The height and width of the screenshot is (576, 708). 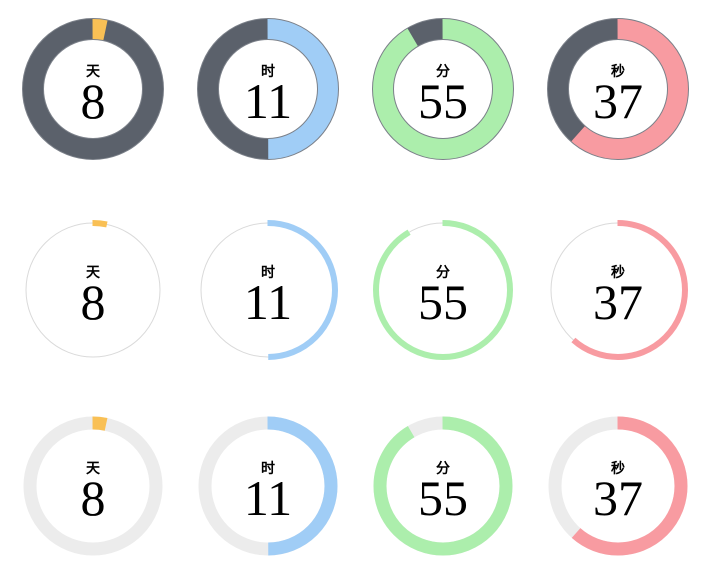 I want to click on countdown-ring-solid-dark-minutes: 分 55, so click(x=443, y=89).